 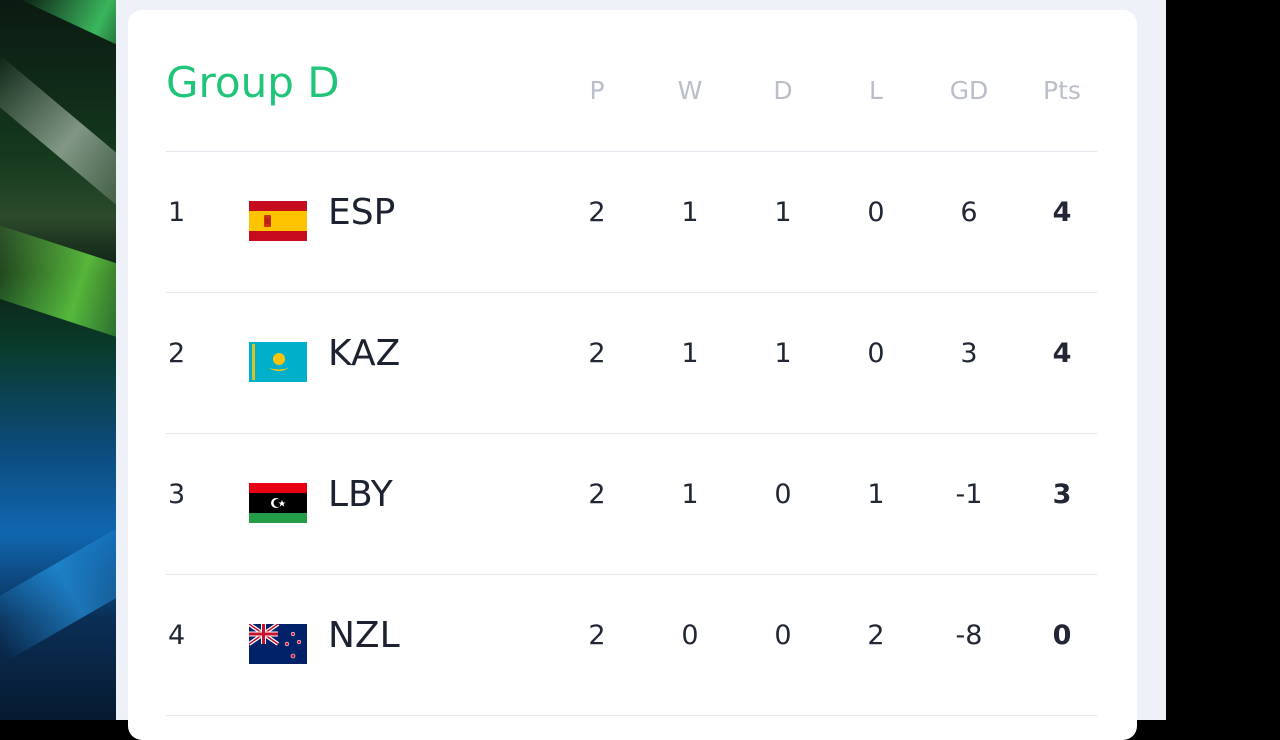 I want to click on goal-difference: -8, so click(x=969, y=635).